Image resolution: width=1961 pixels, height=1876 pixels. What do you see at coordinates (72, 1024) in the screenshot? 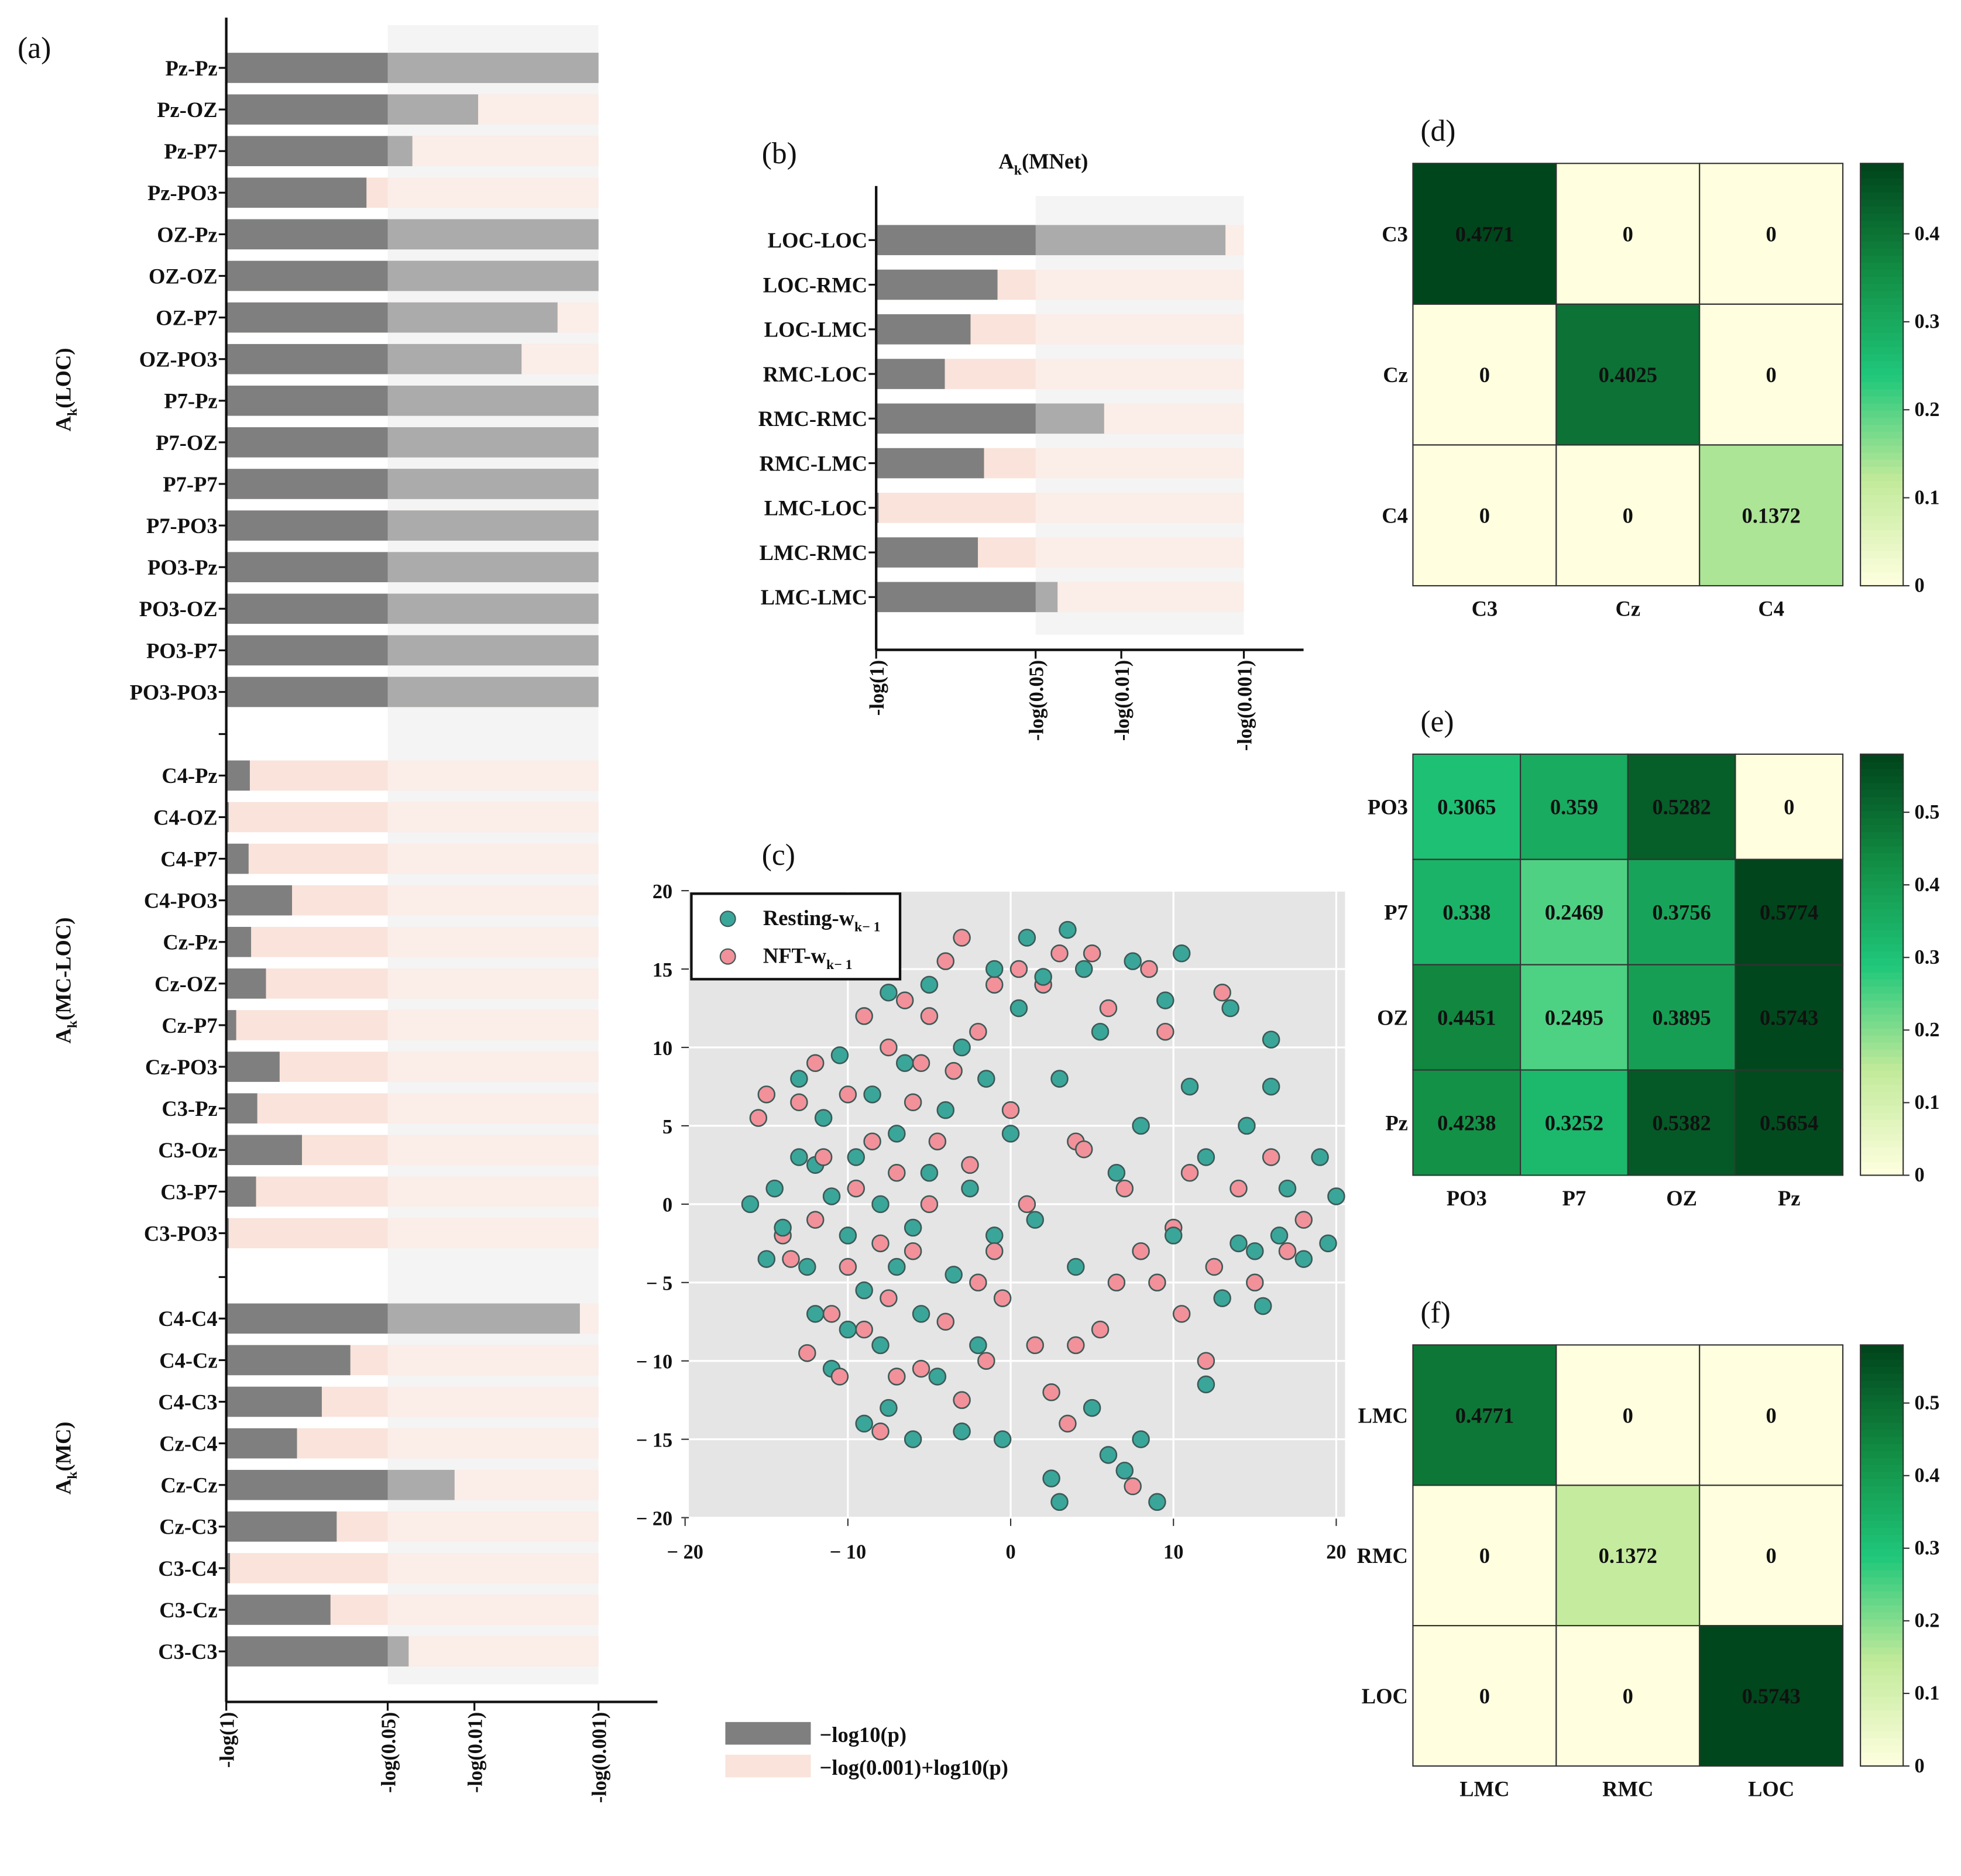
I see `label-subscript: k` at bounding box center [72, 1024].